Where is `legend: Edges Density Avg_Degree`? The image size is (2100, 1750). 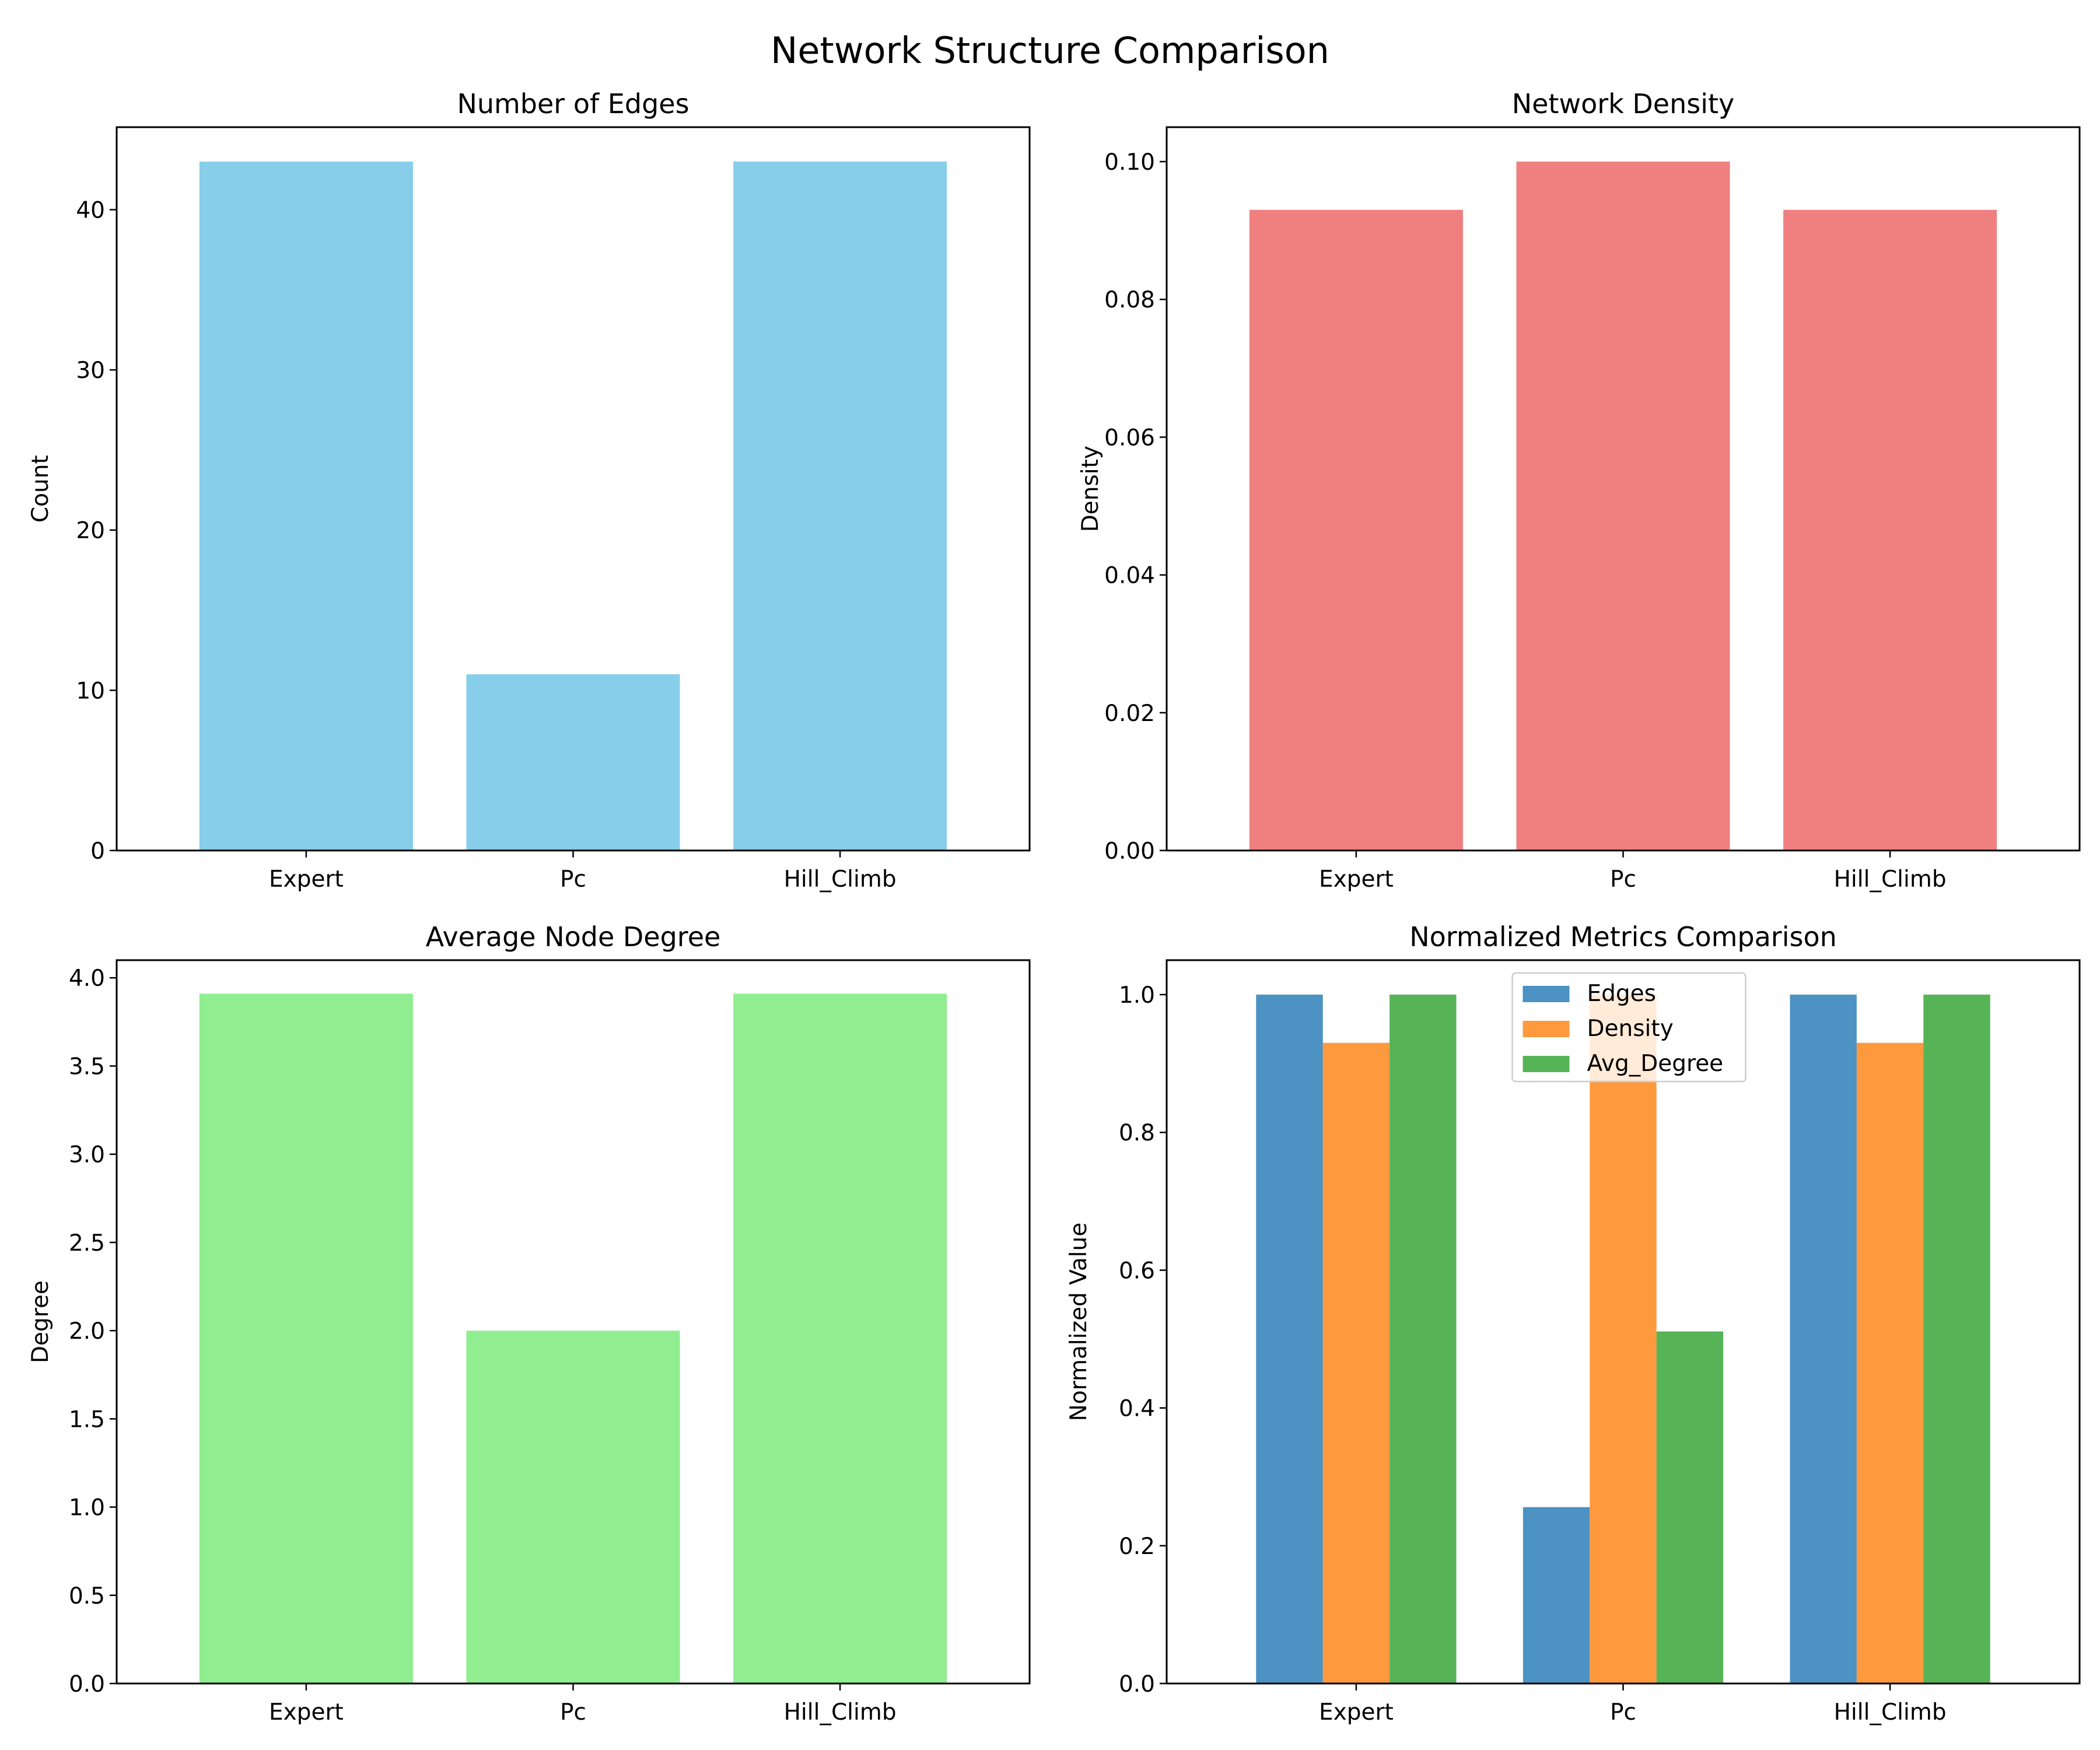 legend: Edges Density Avg_Degree is located at coordinates (1629, 1027).